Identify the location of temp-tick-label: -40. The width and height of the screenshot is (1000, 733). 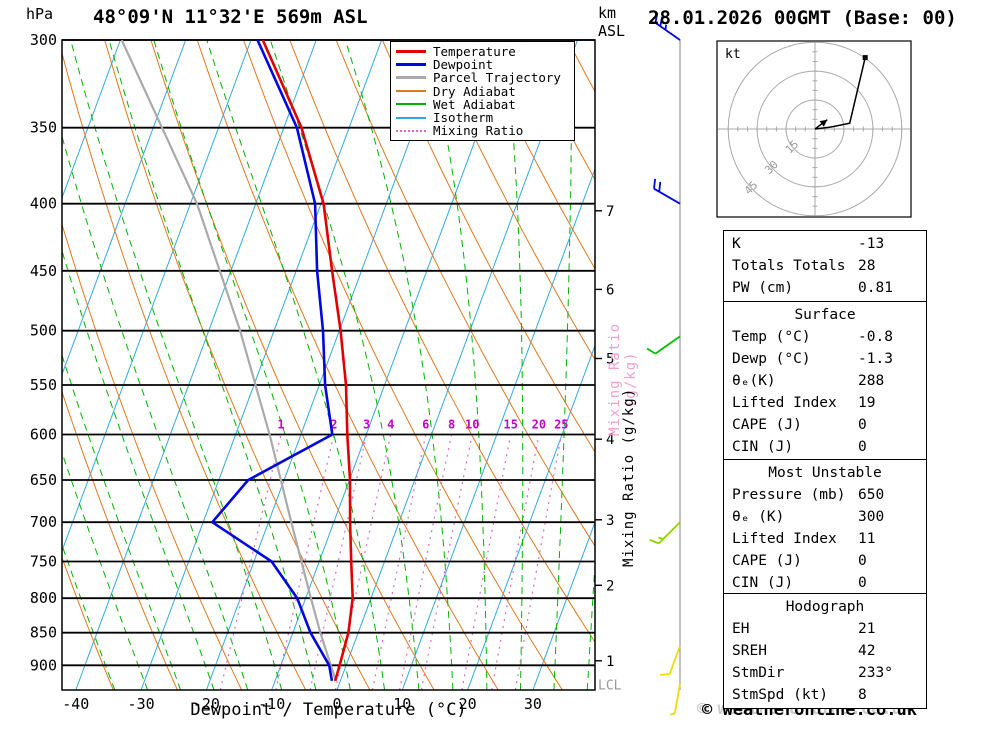
(75, 704).